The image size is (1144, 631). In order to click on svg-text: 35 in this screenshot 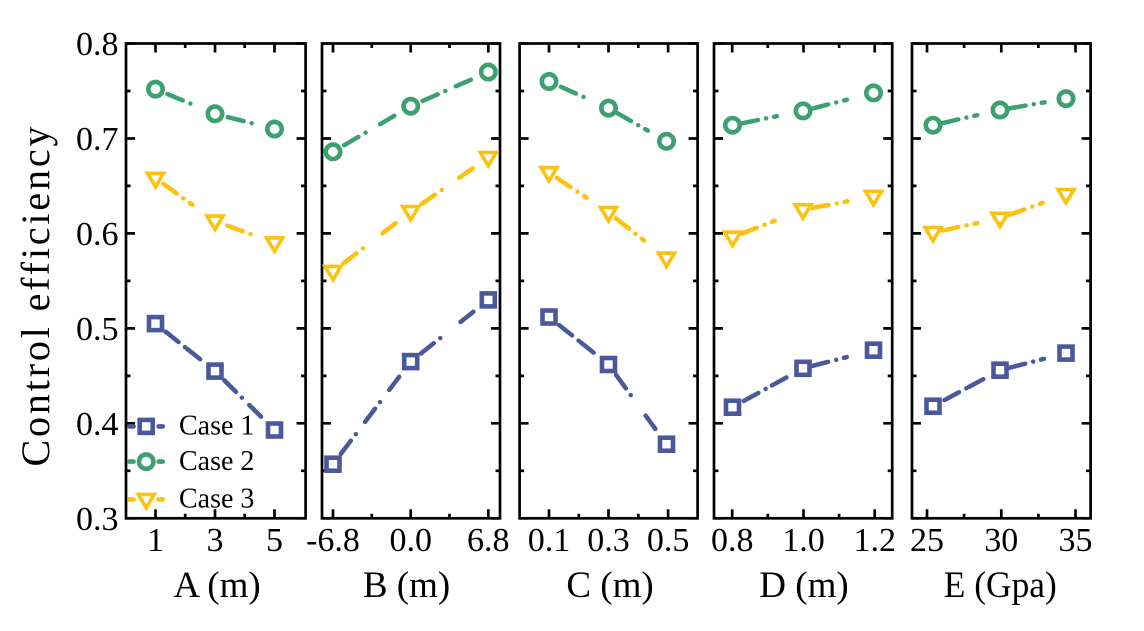, I will do `click(1076, 540)`.